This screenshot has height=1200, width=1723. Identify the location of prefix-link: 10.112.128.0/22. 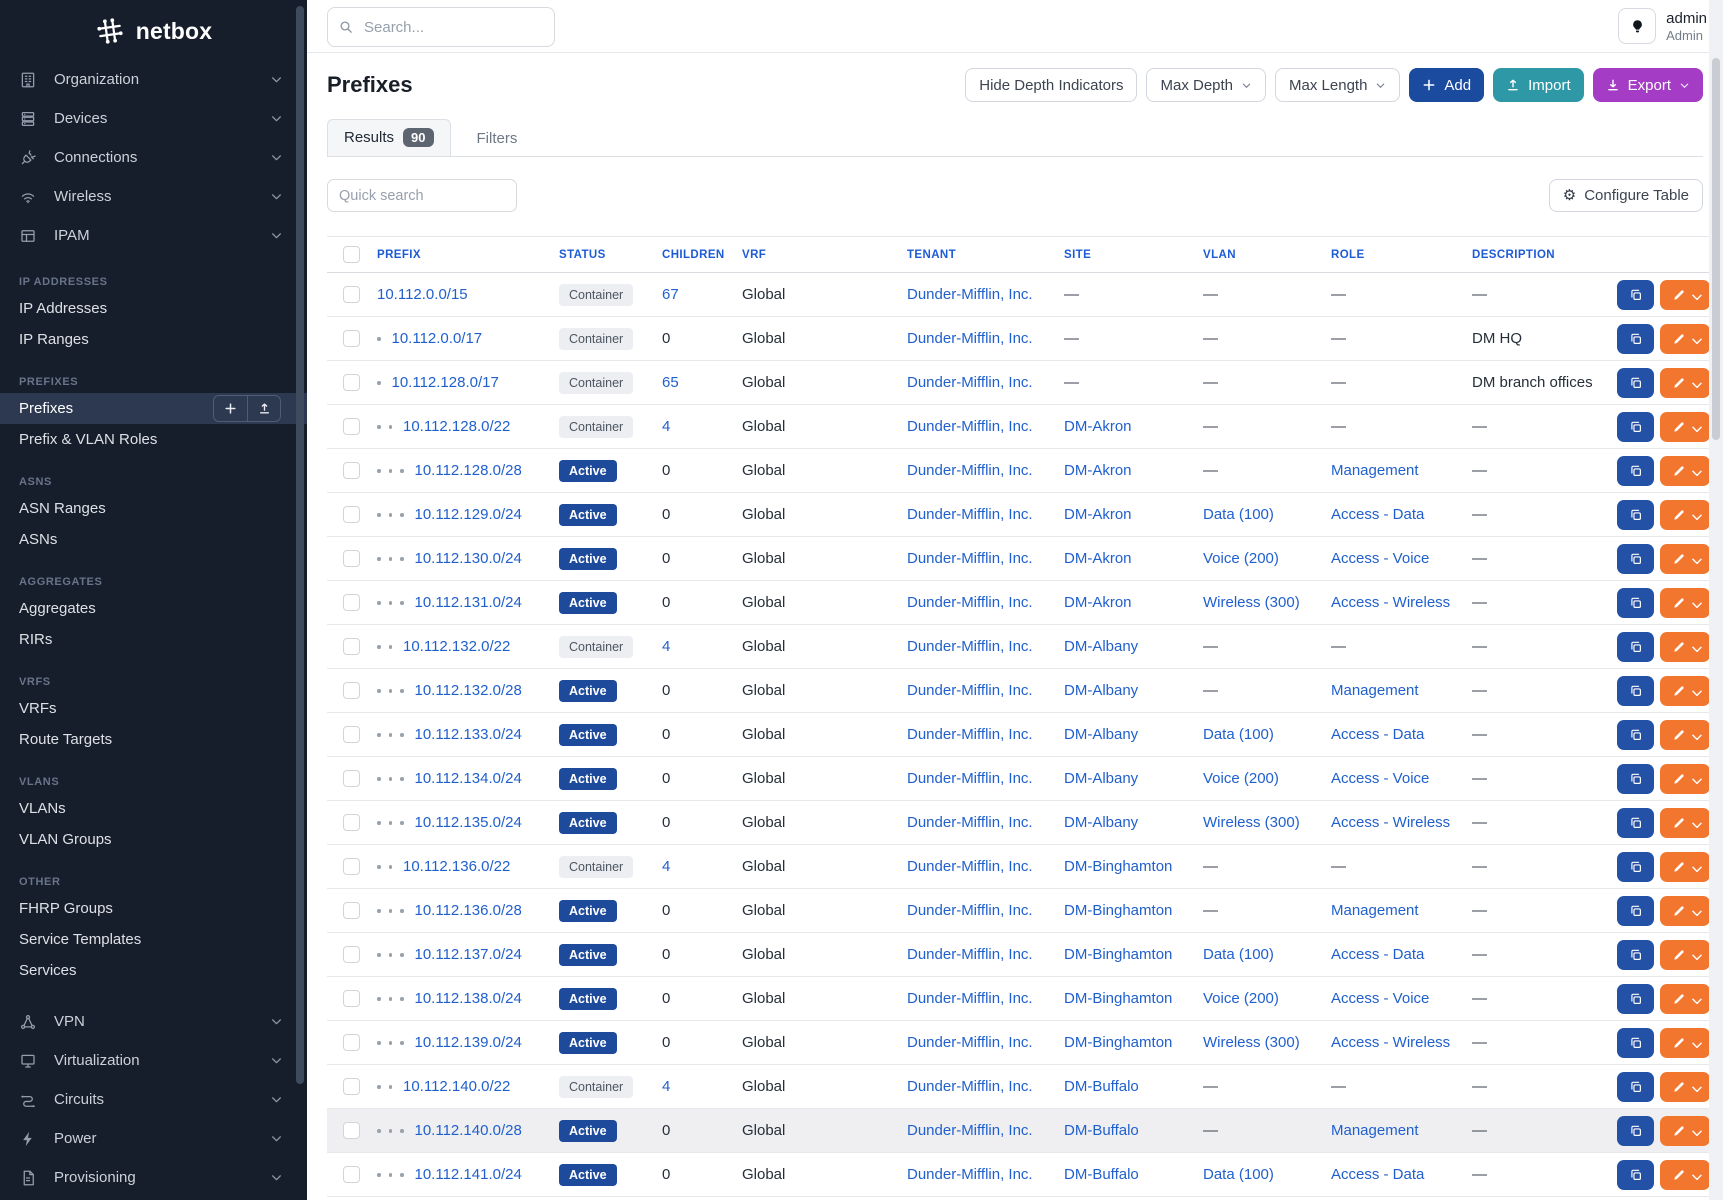
(457, 426).